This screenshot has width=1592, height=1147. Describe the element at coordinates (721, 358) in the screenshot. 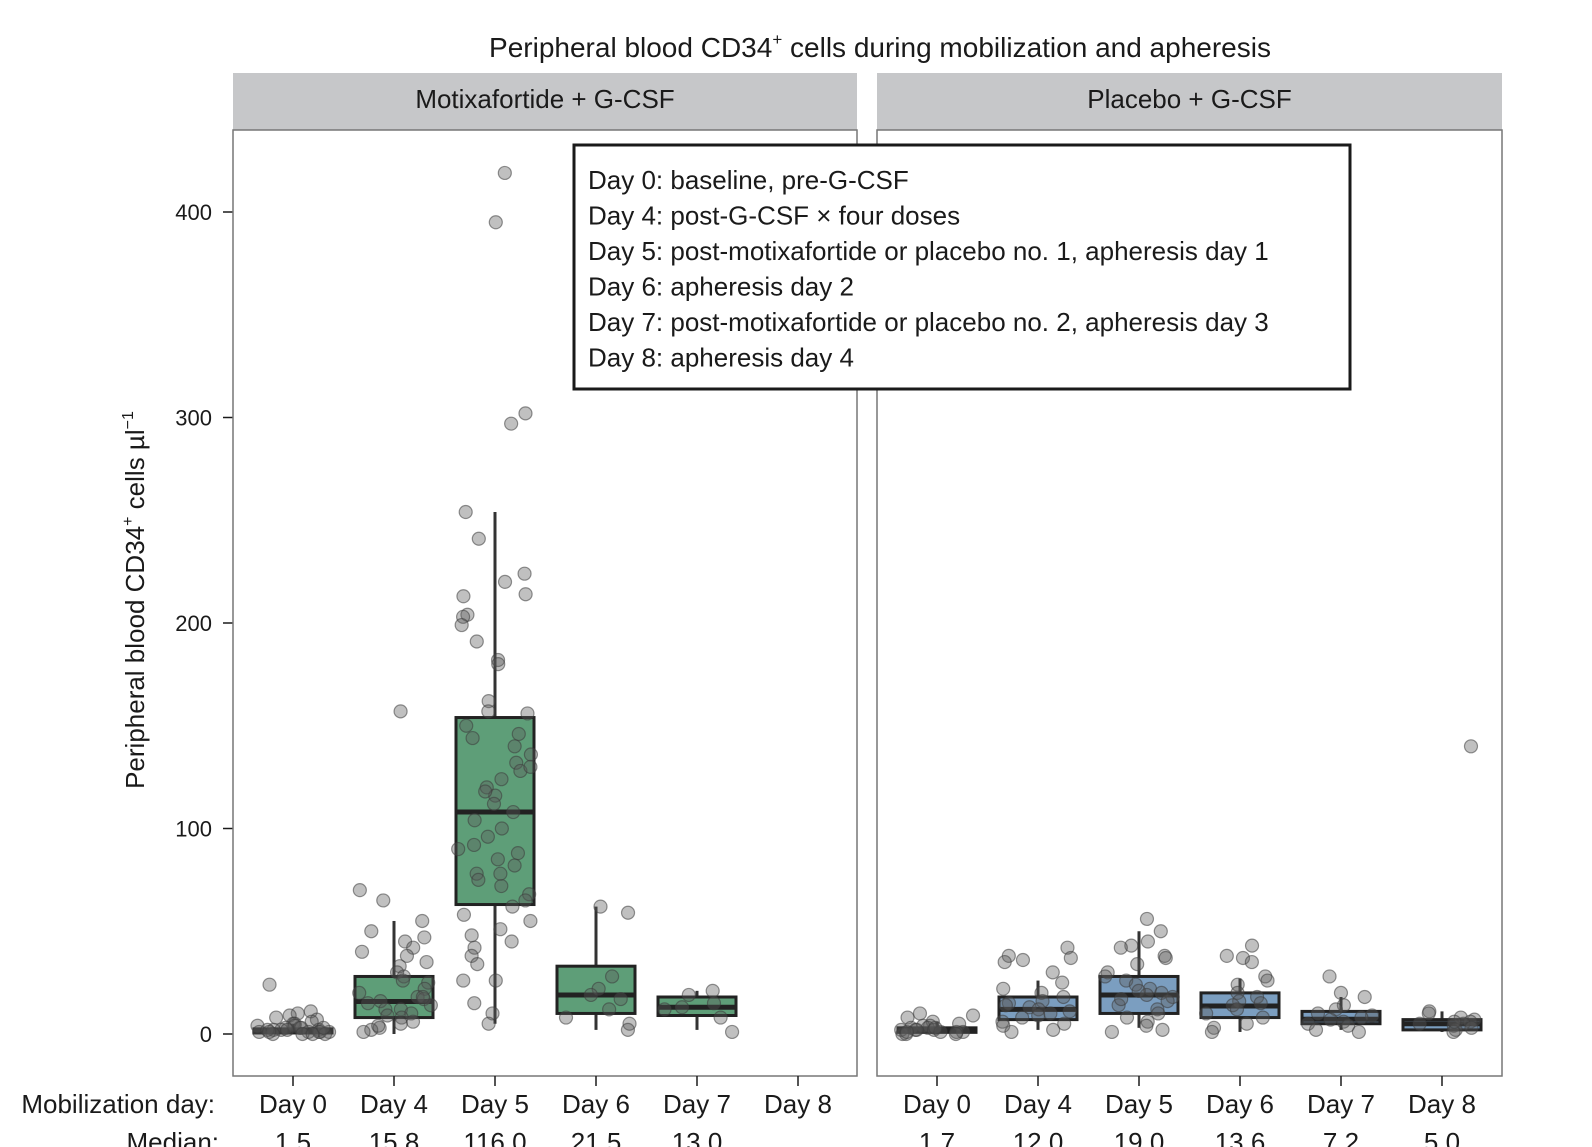

I see `legend-line-5: Day 8: apheresis day 4` at that location.